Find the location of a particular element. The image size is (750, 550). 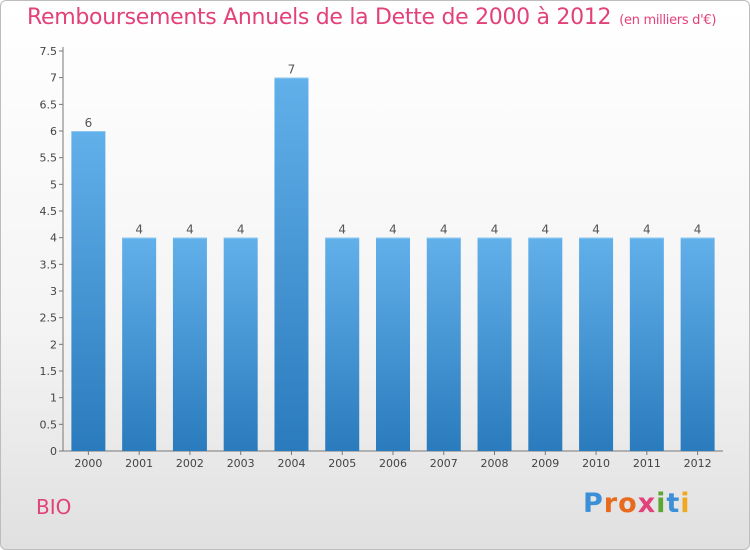

y-tick-label: 5 is located at coordinates (53, 184).